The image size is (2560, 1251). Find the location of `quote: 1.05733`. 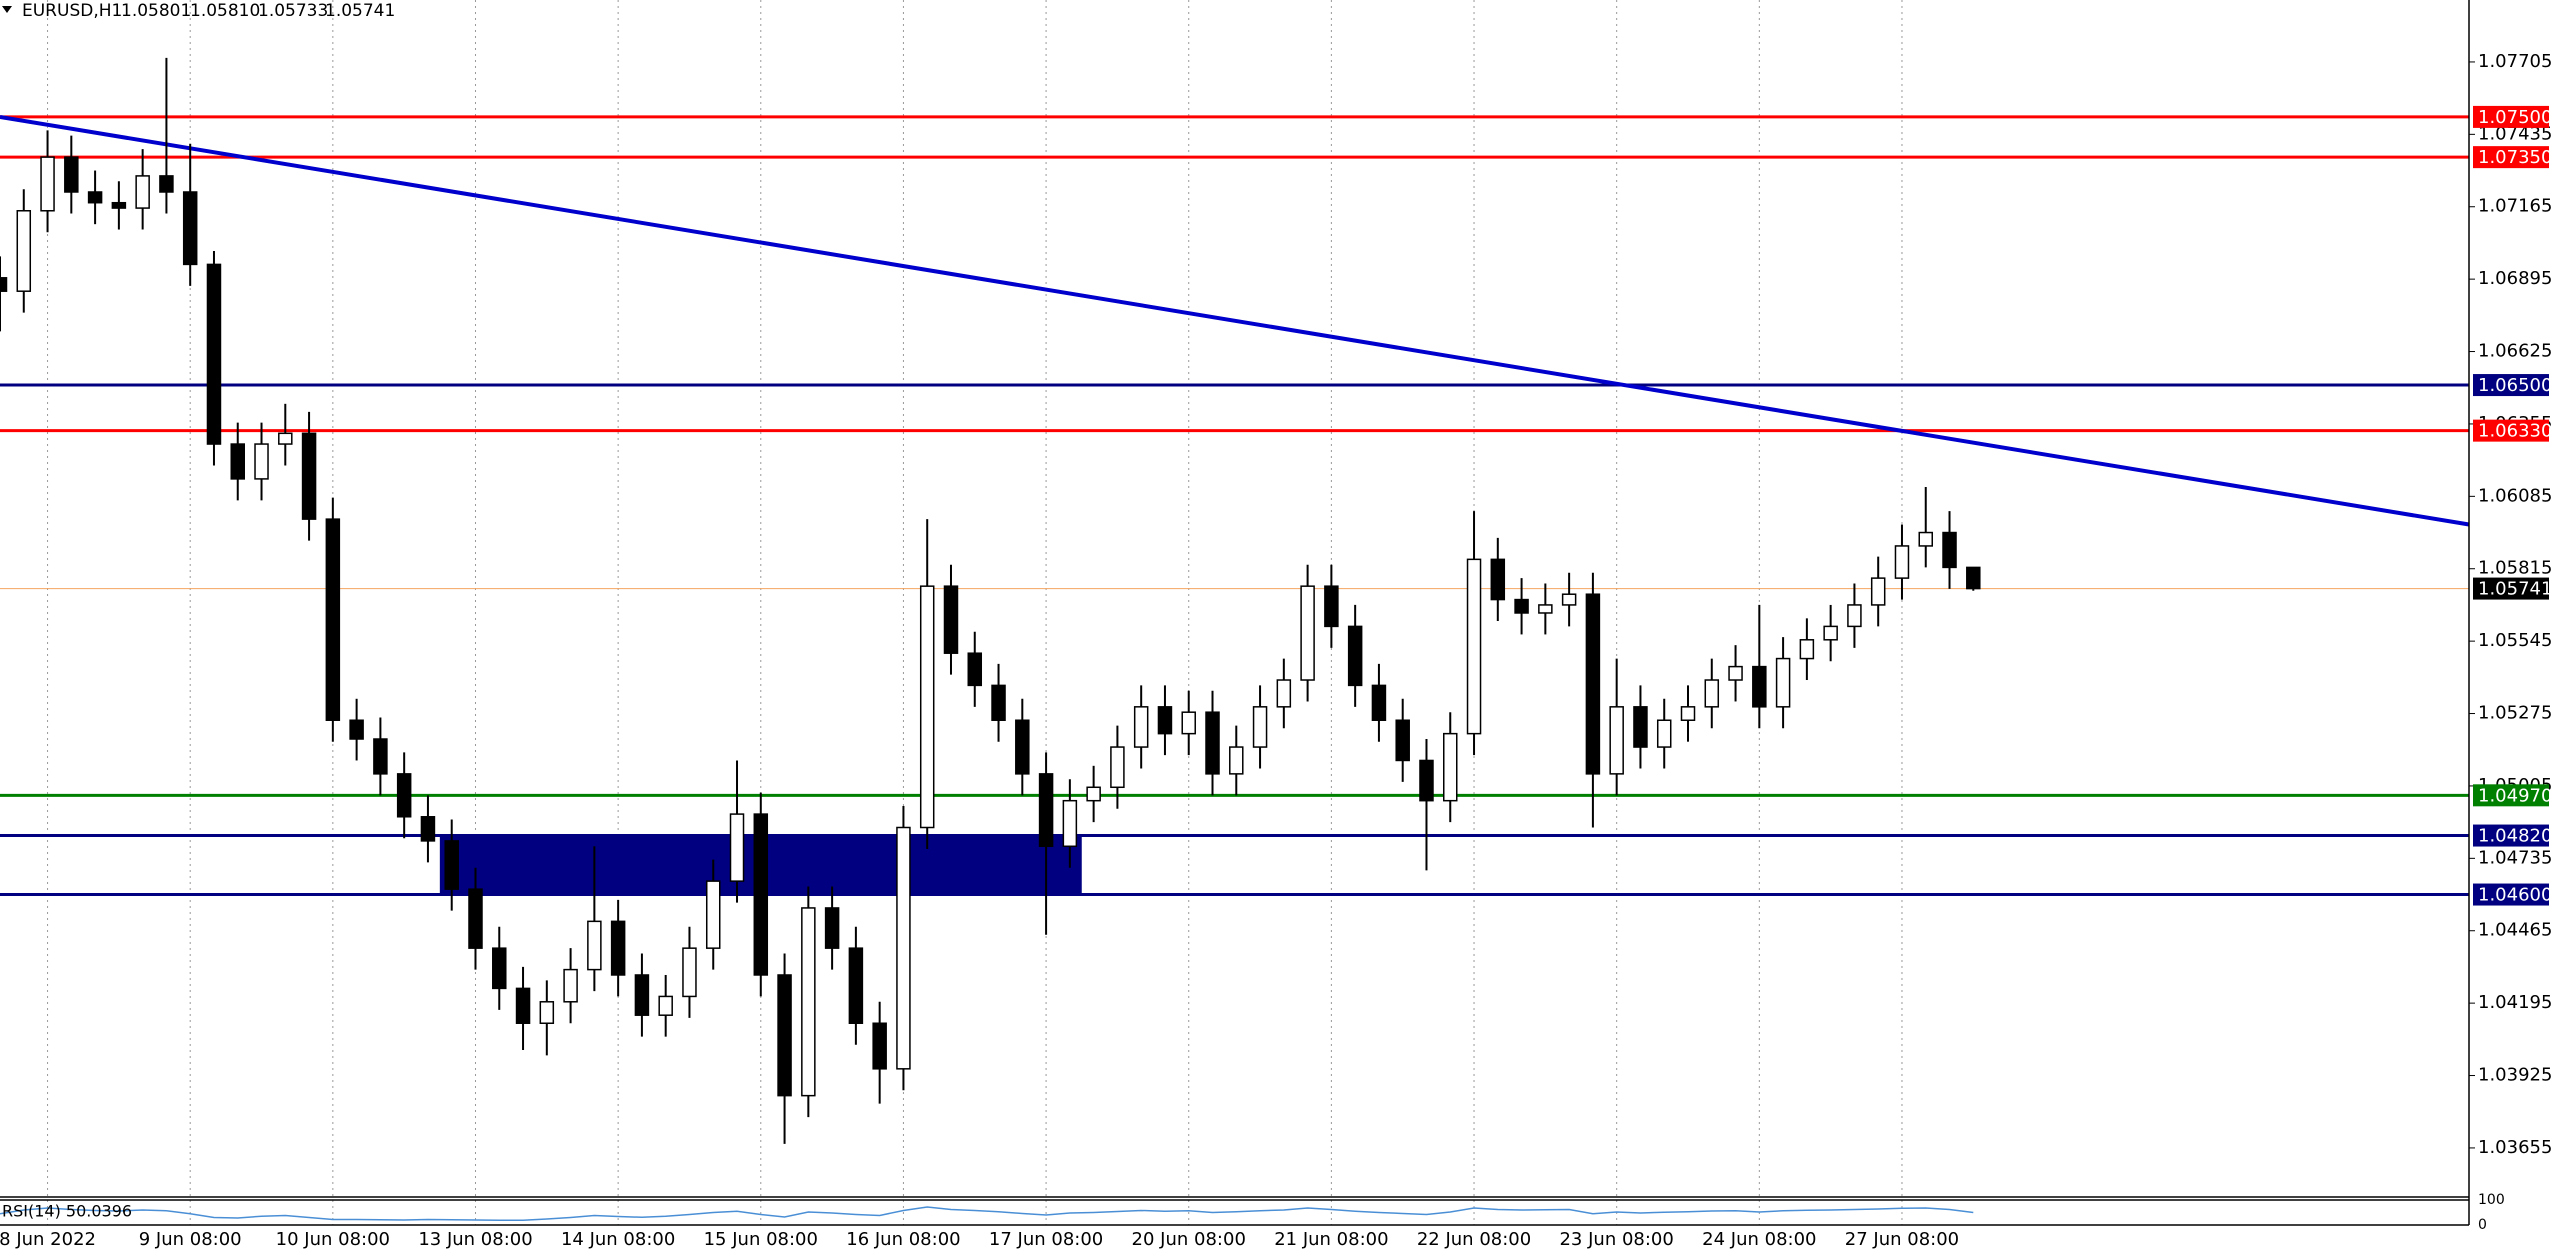

quote: 1.05733 is located at coordinates (293, 11).